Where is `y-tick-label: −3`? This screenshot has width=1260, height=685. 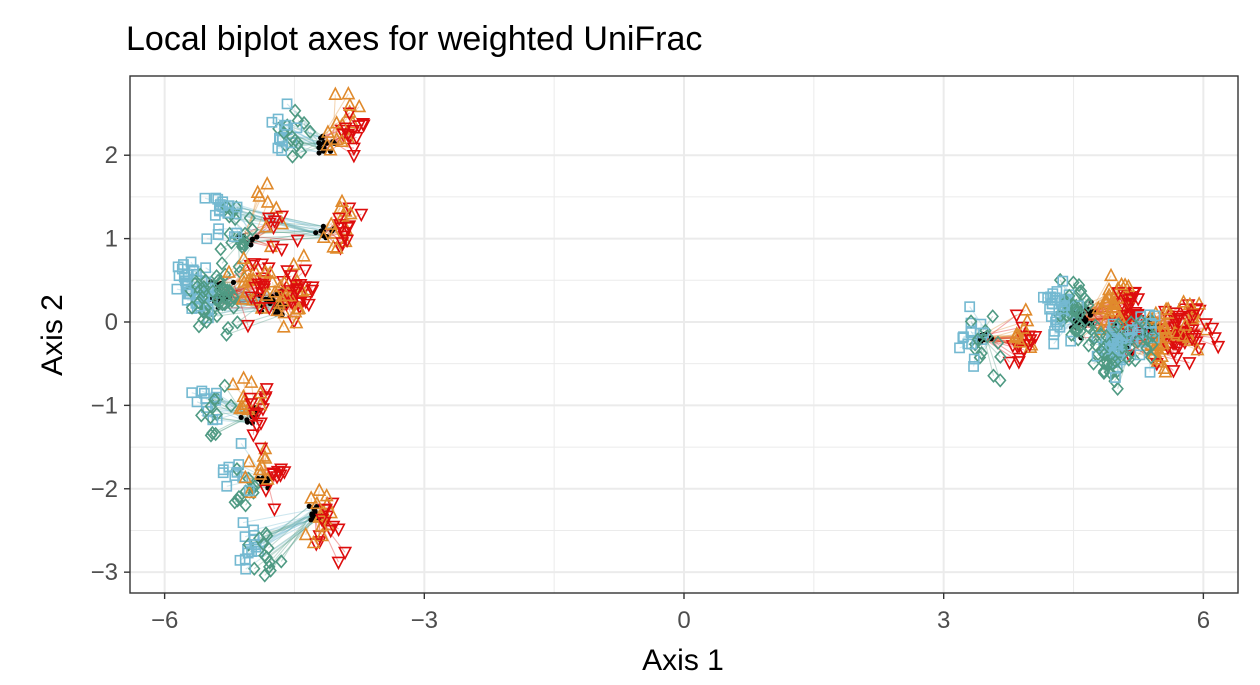
y-tick-label: −3 is located at coordinates (104, 572).